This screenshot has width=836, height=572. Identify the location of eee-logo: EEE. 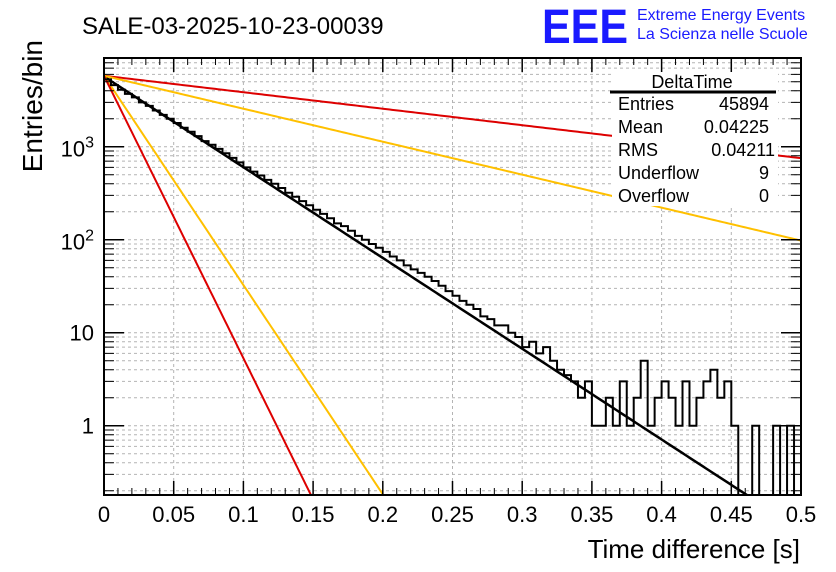
(585, 27).